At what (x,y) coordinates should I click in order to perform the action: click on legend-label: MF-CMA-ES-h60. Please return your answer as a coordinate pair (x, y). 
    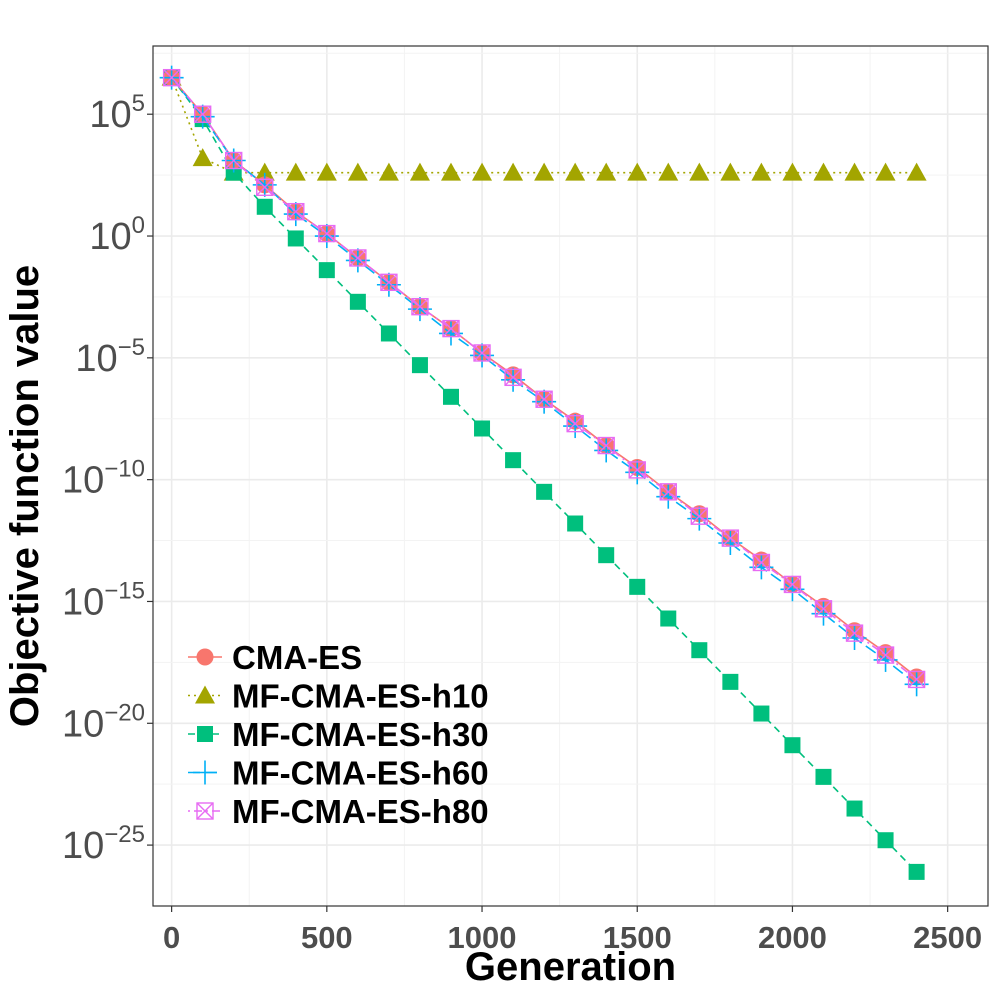
    Looking at the image, I should click on (360, 773).